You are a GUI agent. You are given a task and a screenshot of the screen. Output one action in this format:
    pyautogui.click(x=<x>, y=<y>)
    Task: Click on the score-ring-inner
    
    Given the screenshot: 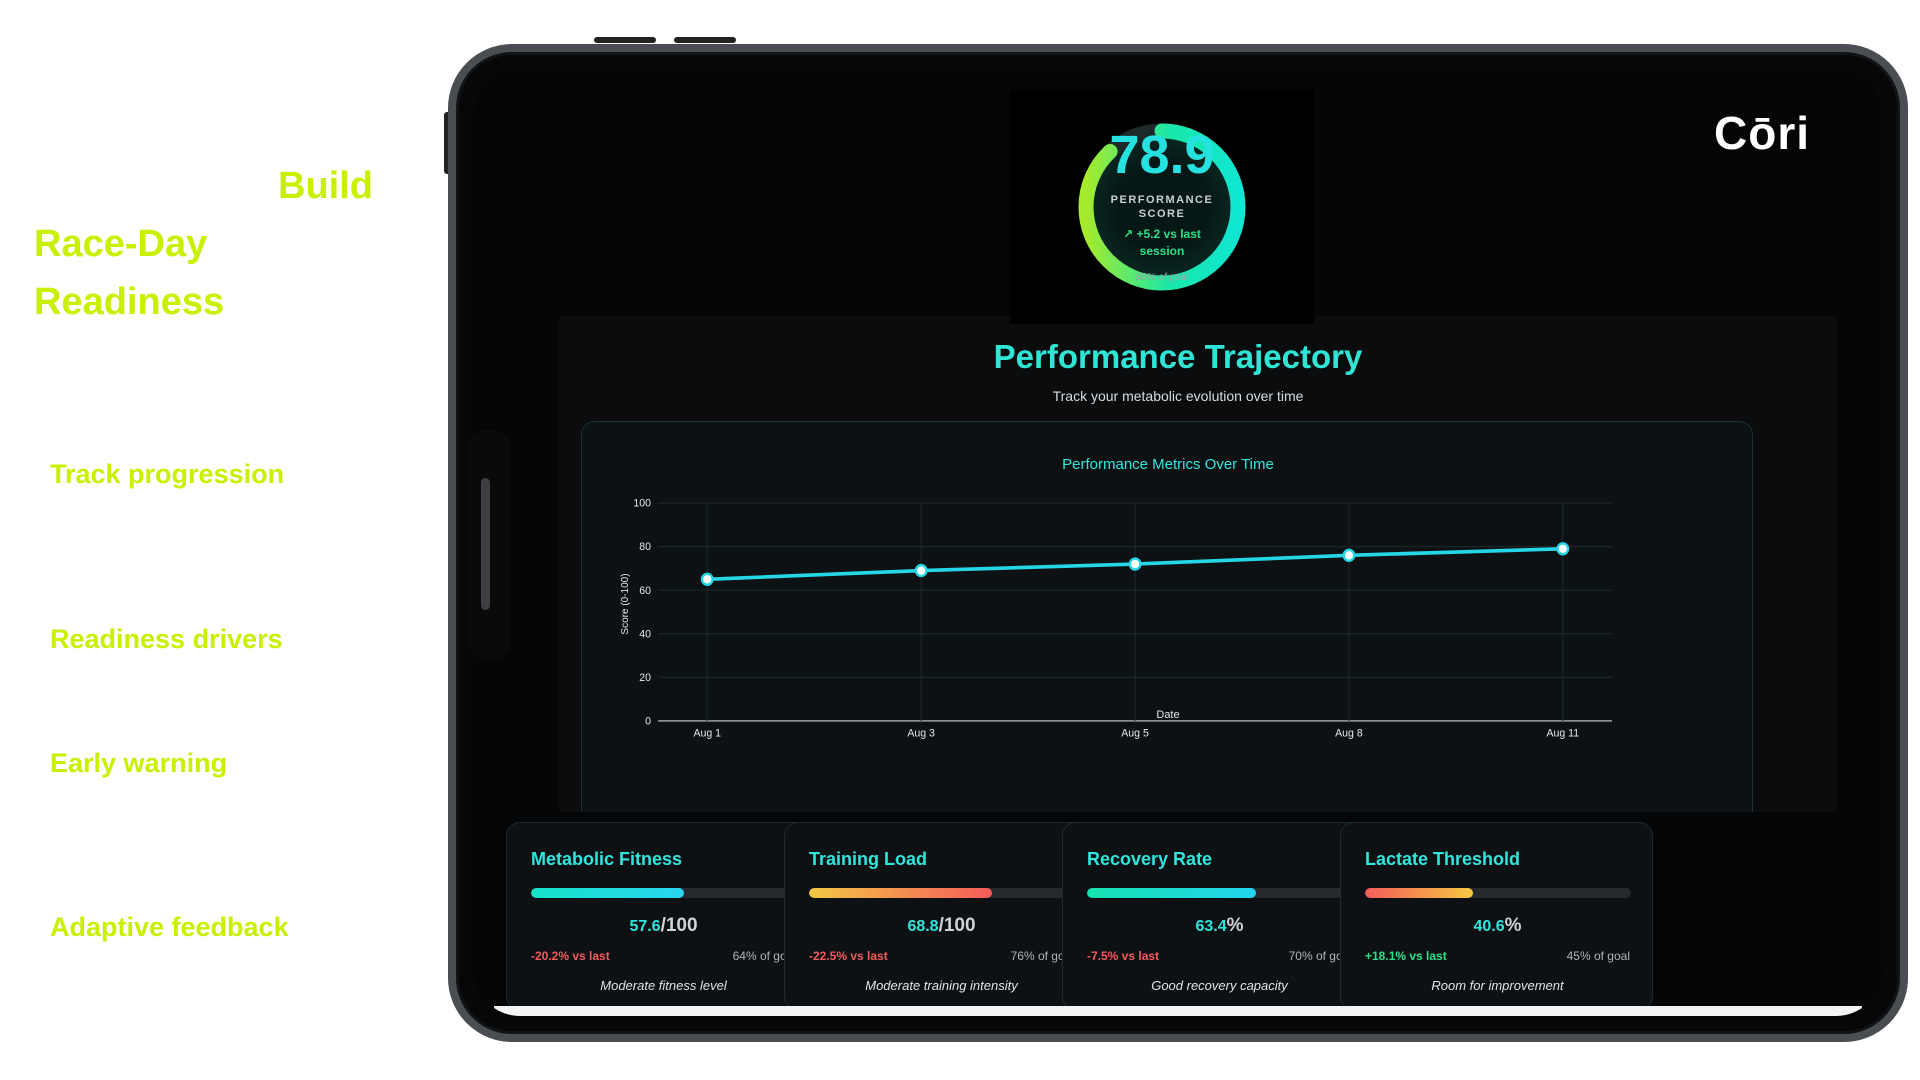 What is the action you would take?
    pyautogui.click(x=1162, y=207)
    